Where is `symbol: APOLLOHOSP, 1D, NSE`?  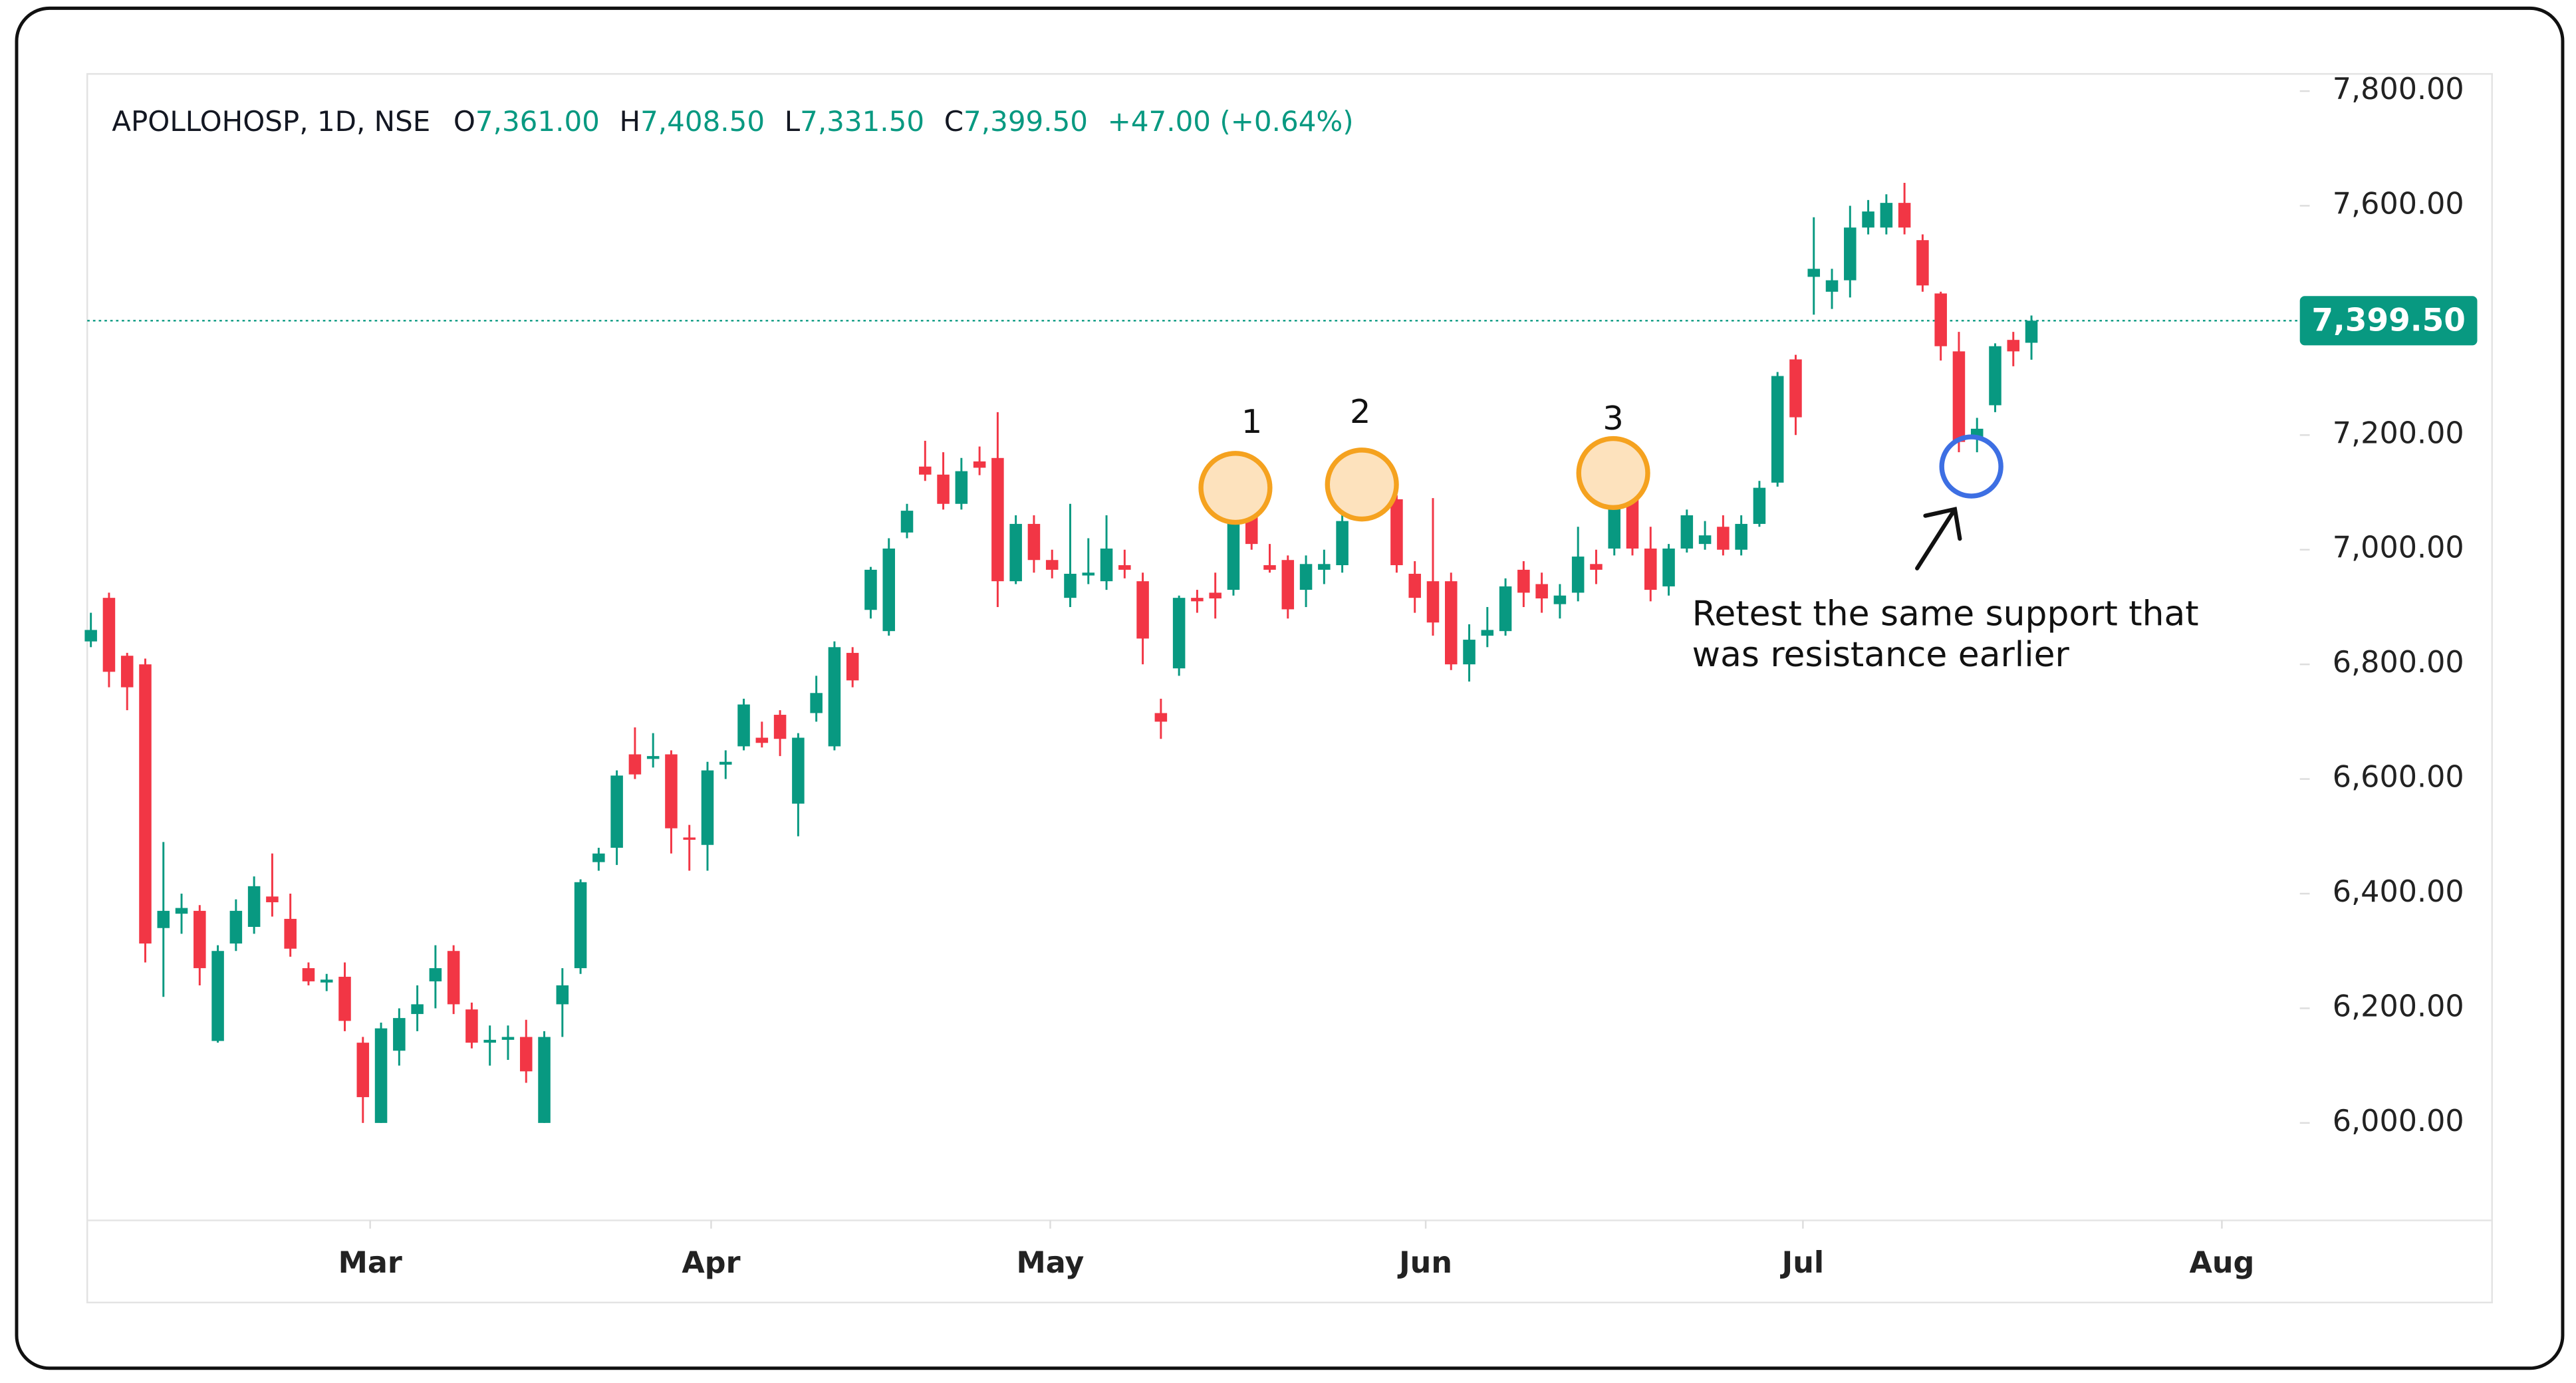 symbol: APOLLOHOSP, 1D, NSE is located at coordinates (271, 122).